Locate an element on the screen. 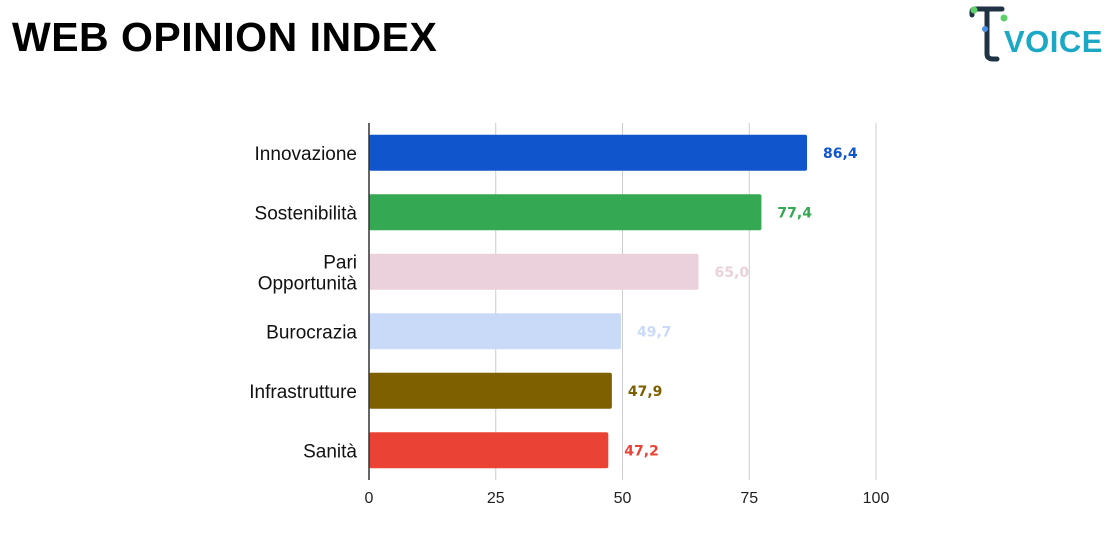  category-label: Pari Opportunità is located at coordinates (308, 273).